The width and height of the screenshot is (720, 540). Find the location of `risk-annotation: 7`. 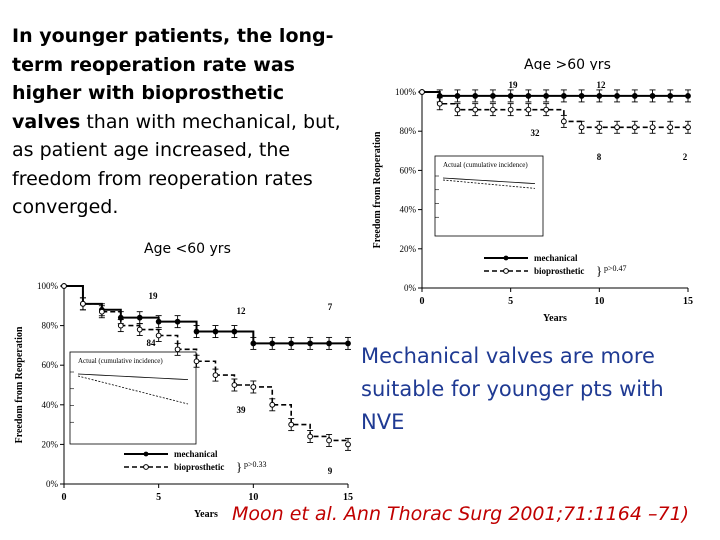

risk-annotation: 7 is located at coordinates (330, 307).